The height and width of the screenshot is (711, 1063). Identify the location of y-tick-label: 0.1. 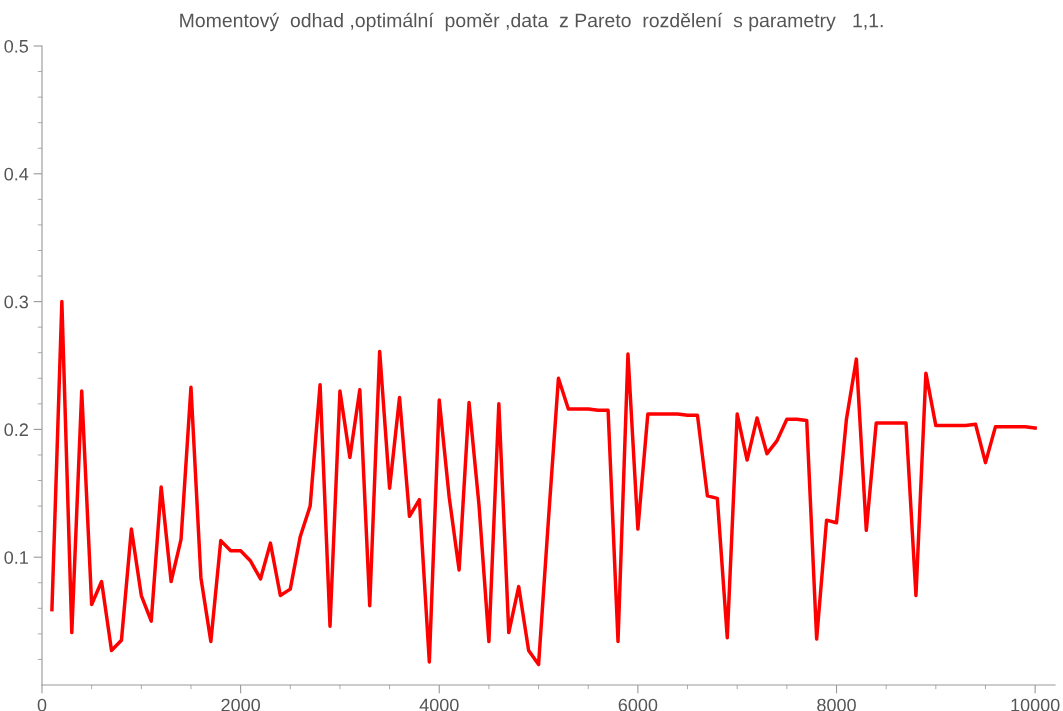
(16, 557).